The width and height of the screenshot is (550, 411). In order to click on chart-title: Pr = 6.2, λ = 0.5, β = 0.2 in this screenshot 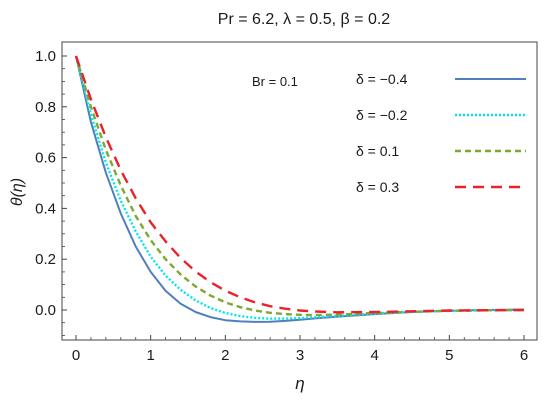, I will do `click(304, 19)`.